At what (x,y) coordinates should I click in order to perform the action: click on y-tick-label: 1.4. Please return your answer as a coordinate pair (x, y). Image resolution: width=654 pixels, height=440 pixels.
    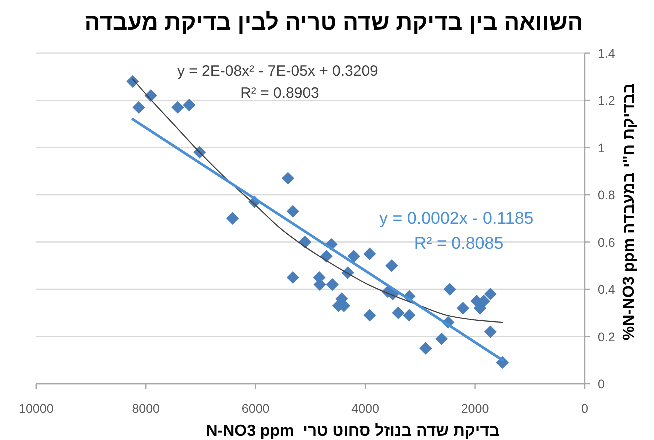
    Looking at the image, I should click on (607, 53).